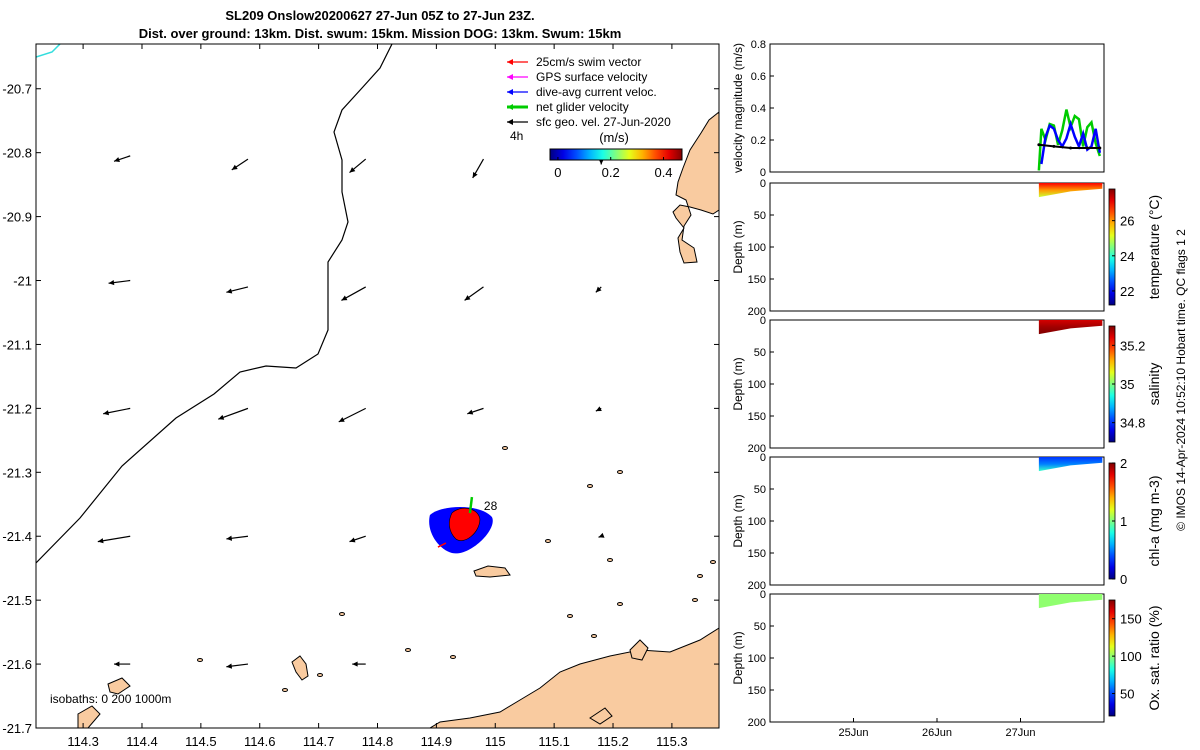  What do you see at coordinates (142, 741) in the screenshot?
I see `x-tick-label: 114.4` at bounding box center [142, 741].